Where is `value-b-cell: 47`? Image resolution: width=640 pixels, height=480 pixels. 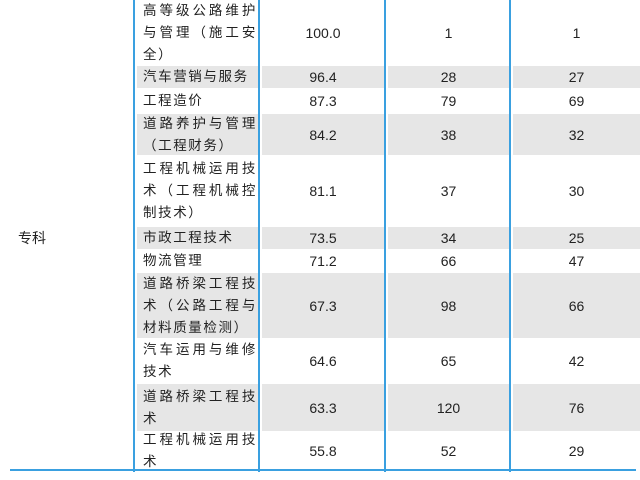
value-b-cell: 47 is located at coordinates (576, 261).